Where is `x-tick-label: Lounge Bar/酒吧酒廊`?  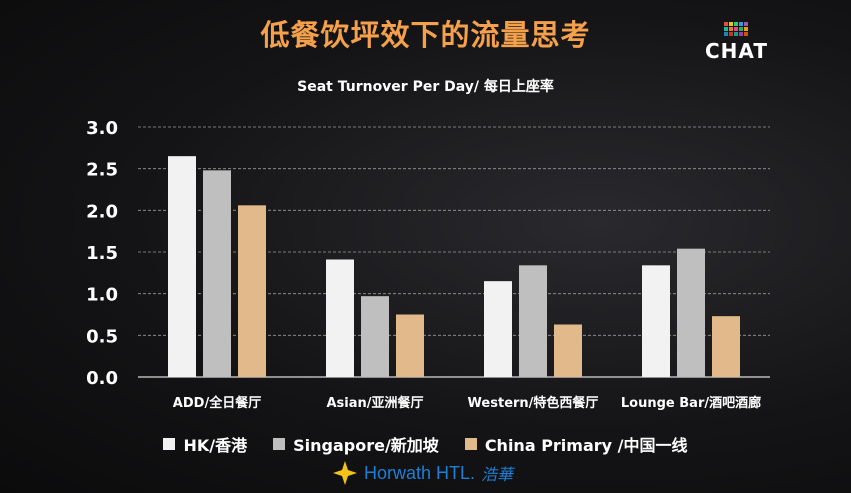
x-tick-label: Lounge Bar/酒吧酒廊 is located at coordinates (691, 403).